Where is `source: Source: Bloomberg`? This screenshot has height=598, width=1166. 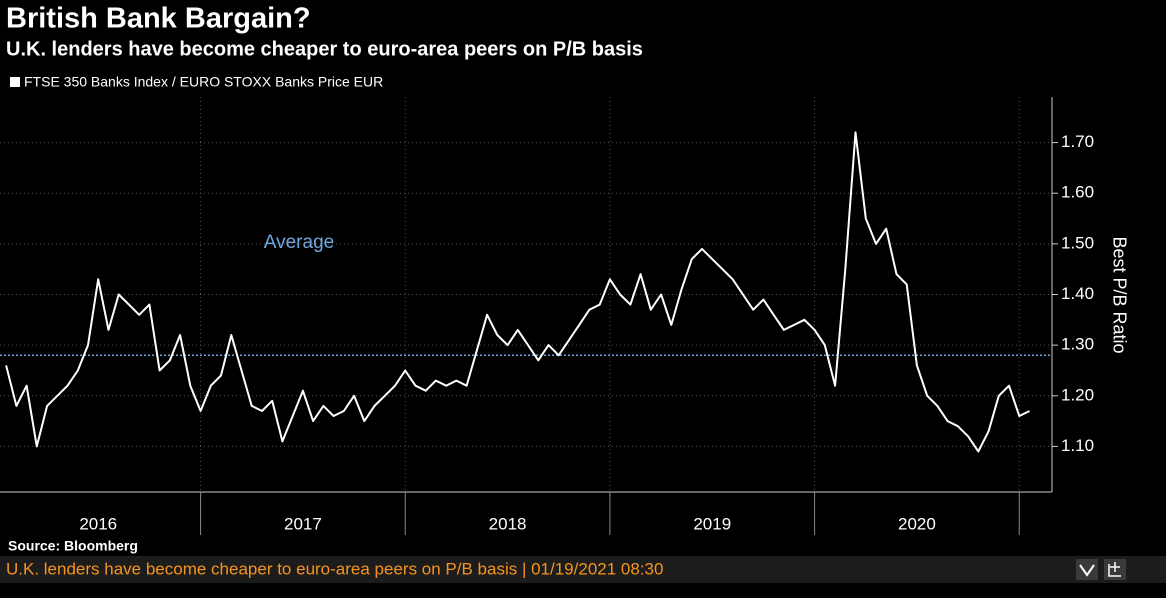
source: Source: Bloomberg is located at coordinates (73, 546).